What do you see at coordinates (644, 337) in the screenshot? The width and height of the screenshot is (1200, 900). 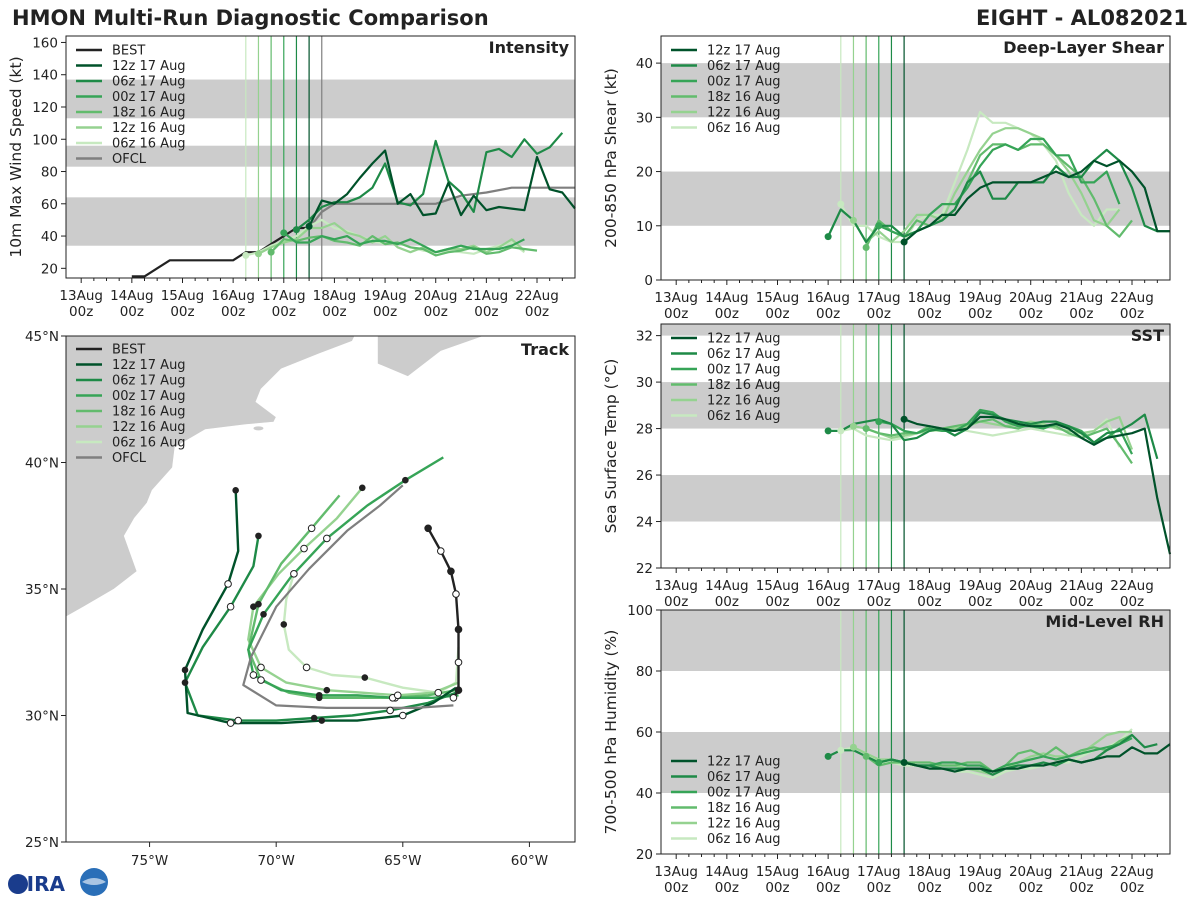 I see `sst-ytick-label: 32` at bounding box center [644, 337].